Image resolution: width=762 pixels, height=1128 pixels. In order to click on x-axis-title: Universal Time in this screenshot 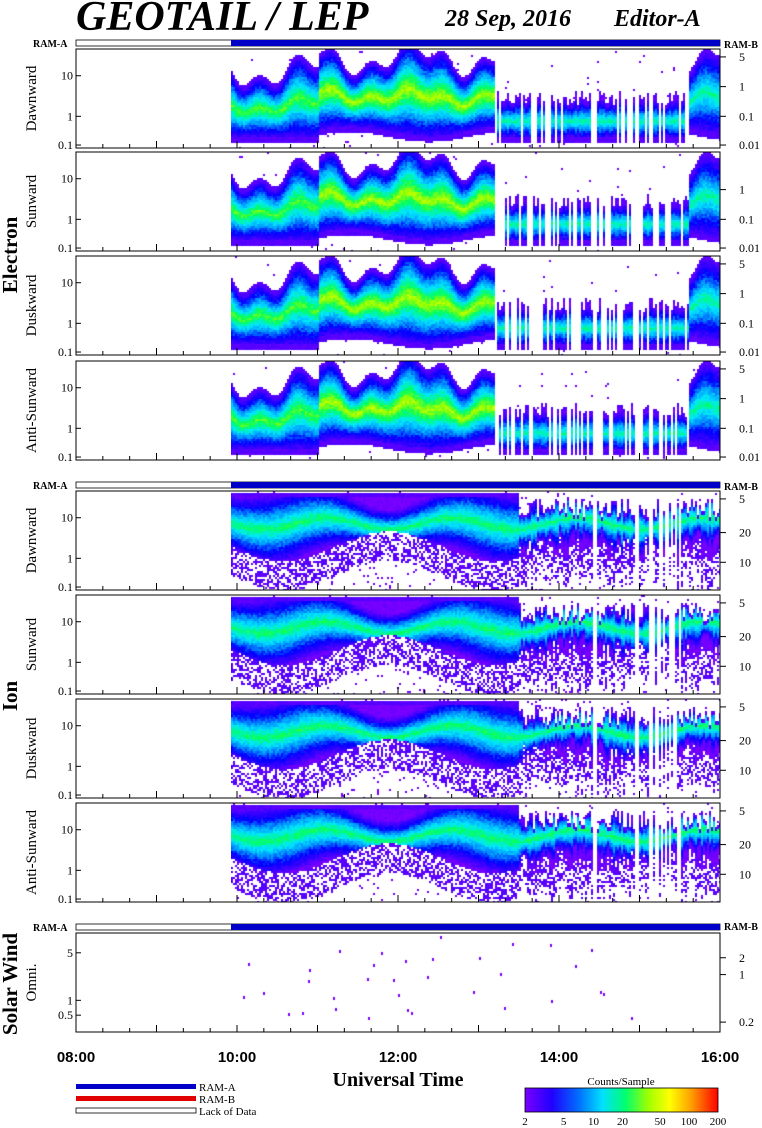, I will do `click(398, 1080)`.